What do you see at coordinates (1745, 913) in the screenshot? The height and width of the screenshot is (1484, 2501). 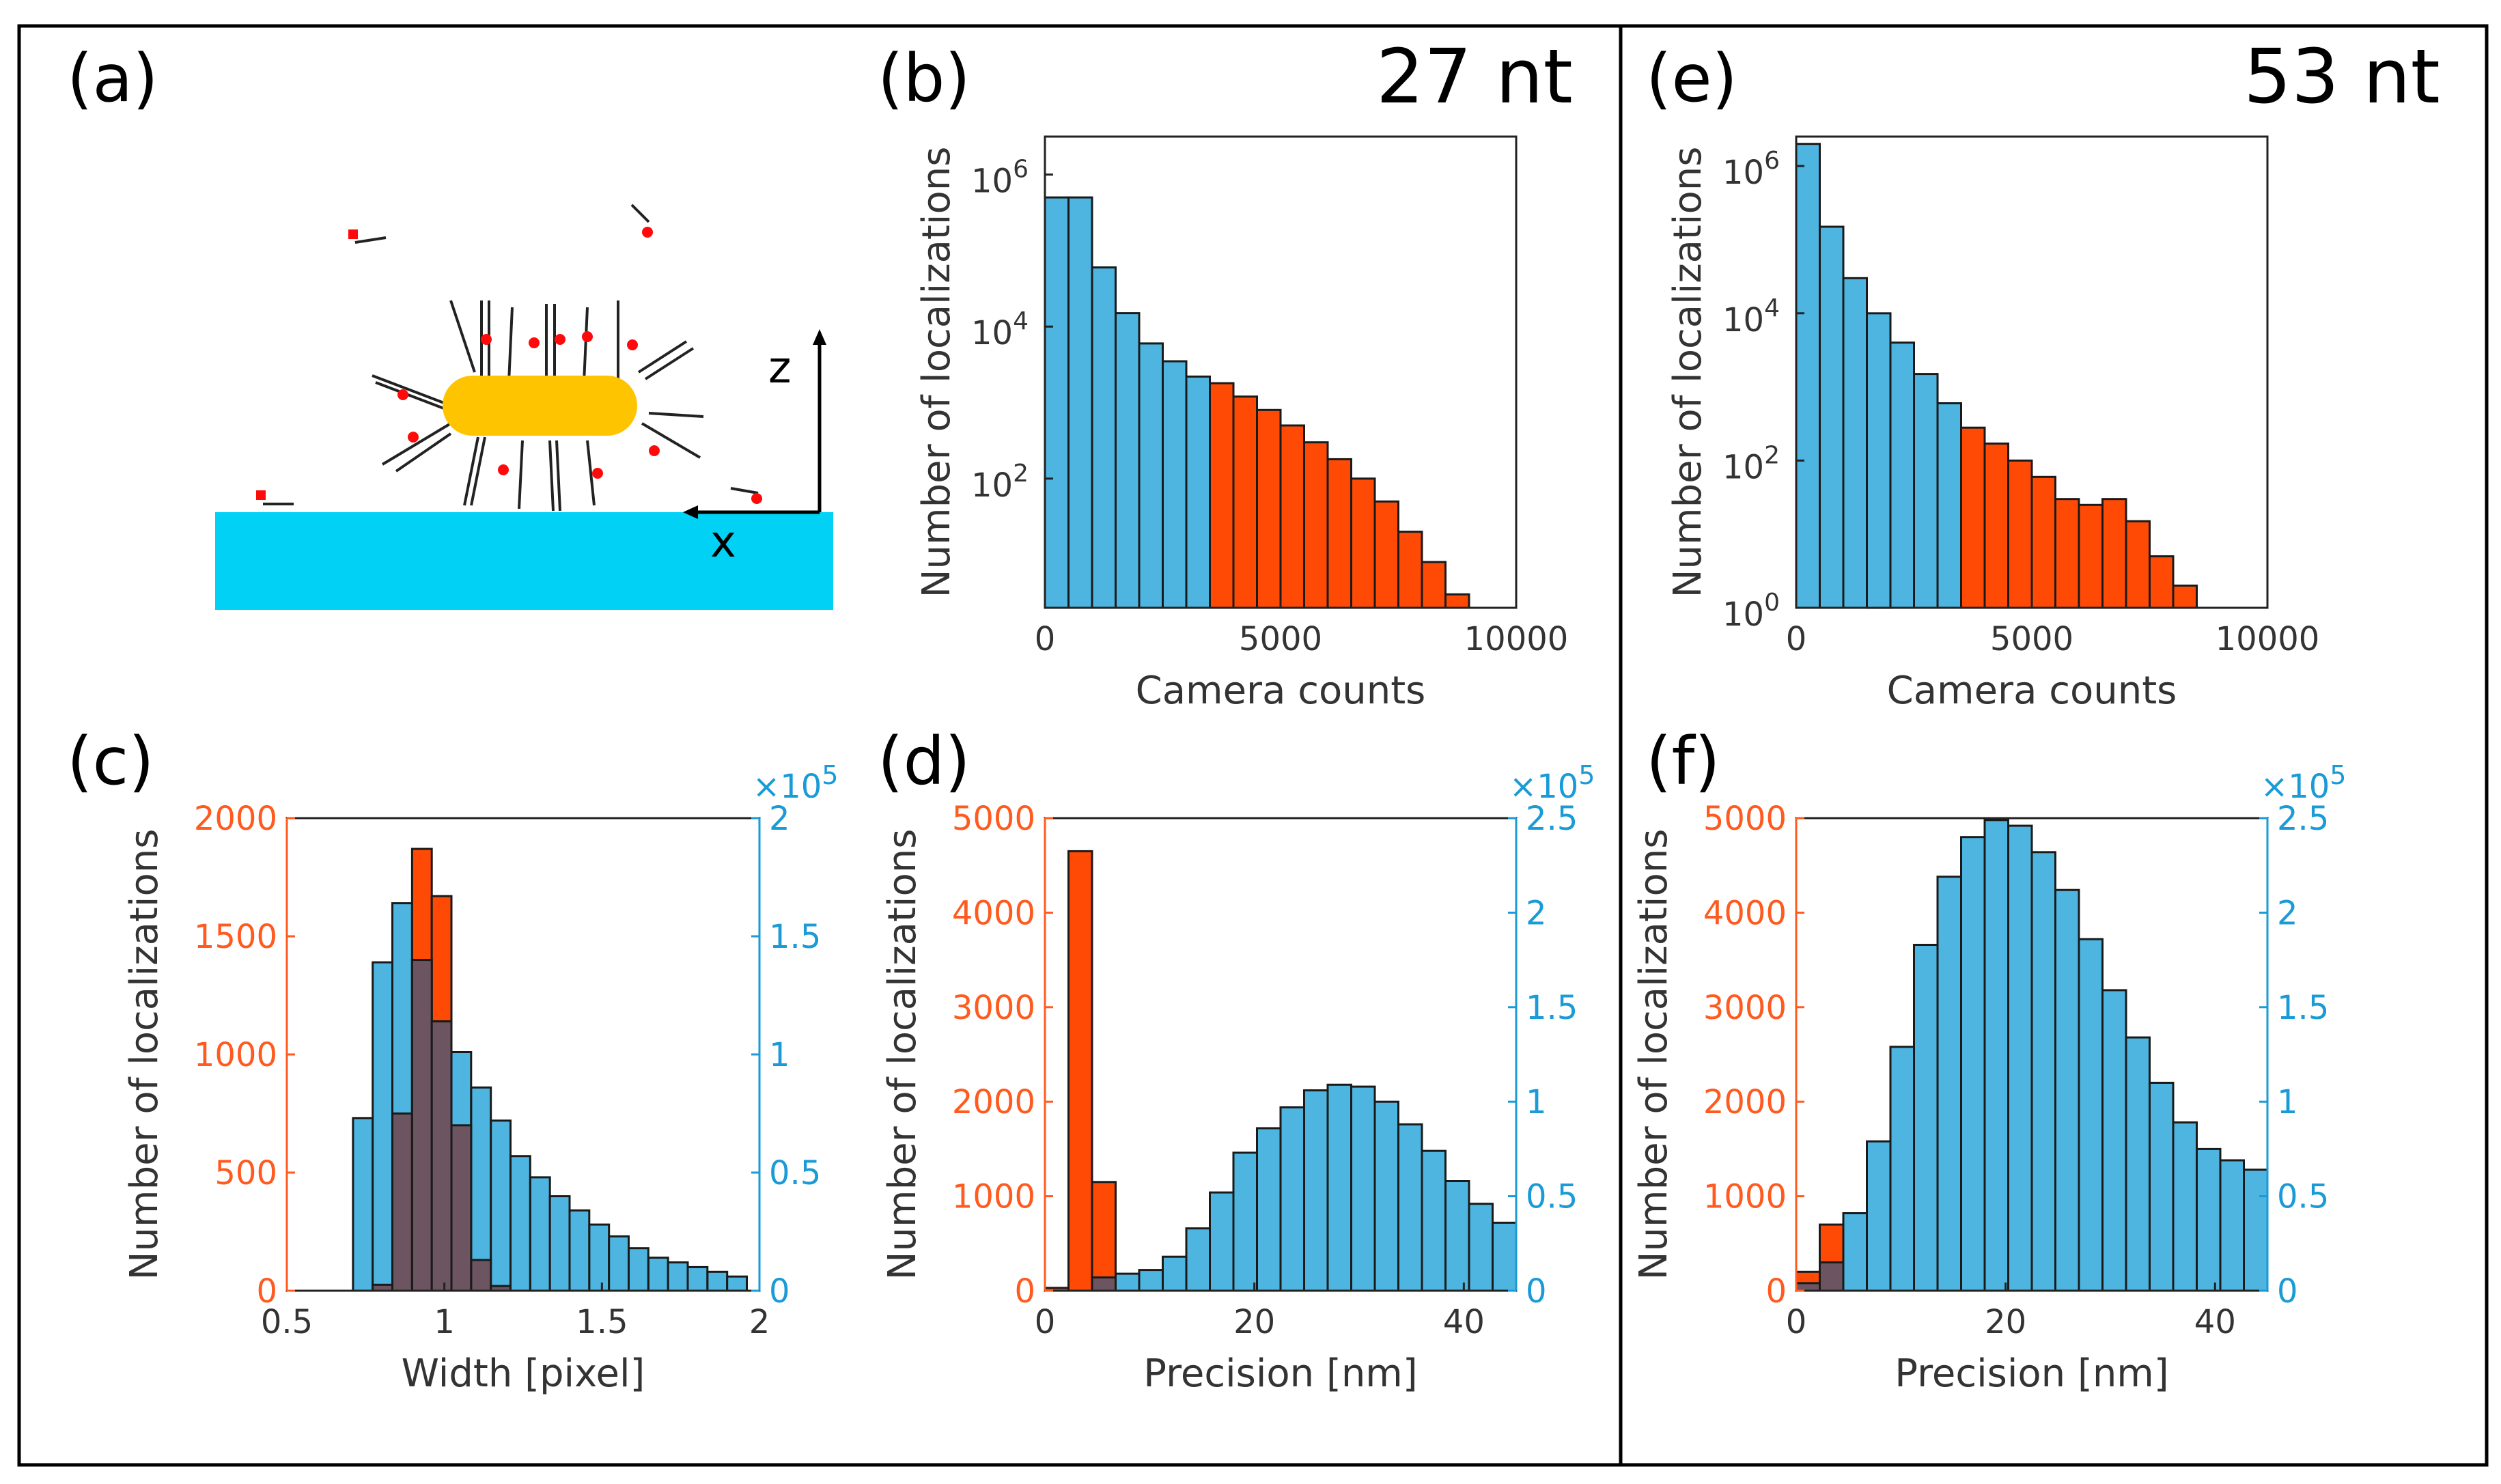 I see `y-left-tick-label-f-4: 4000` at bounding box center [1745, 913].